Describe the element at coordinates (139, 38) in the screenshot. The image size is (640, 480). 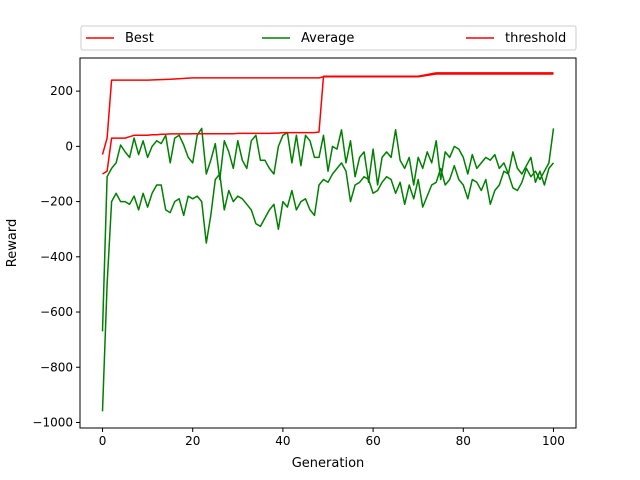
I see `legend-label: Best` at that location.